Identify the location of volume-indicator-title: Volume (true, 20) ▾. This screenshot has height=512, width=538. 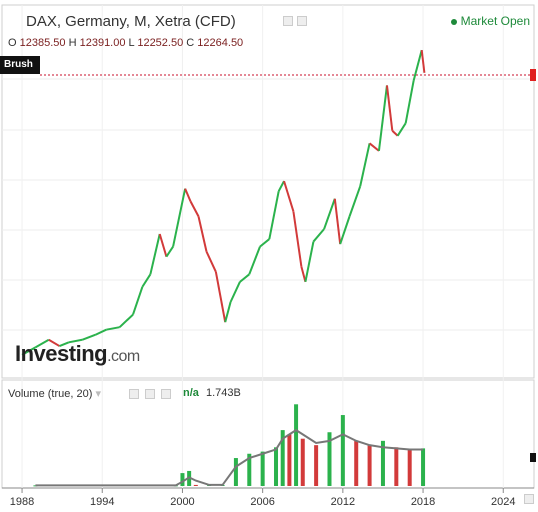
(54, 394).